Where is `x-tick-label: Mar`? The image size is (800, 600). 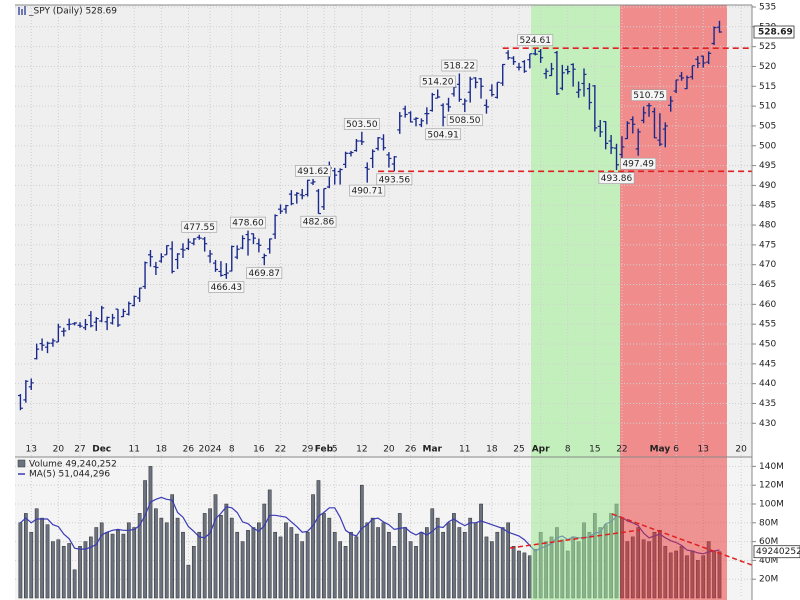 x-tick-label: Mar is located at coordinates (433, 450).